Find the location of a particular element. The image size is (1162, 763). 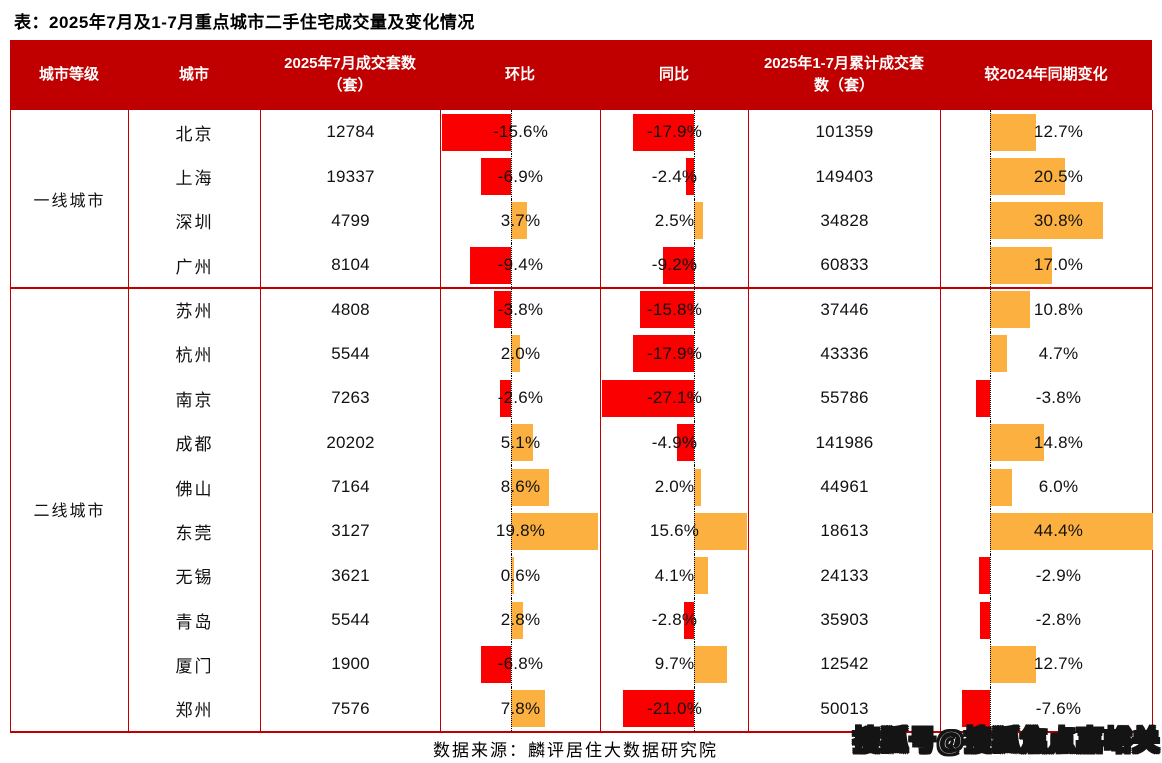

bar-cell-mom: 7.8% is located at coordinates (521, 709).